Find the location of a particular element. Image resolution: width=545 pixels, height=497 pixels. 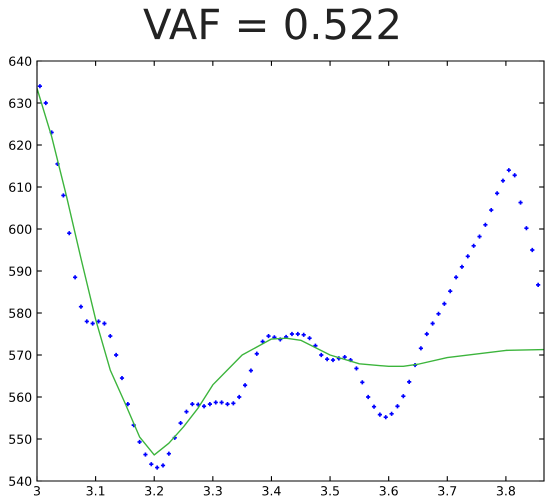

chart-title: VAF = 0.522 is located at coordinates (270, 24).